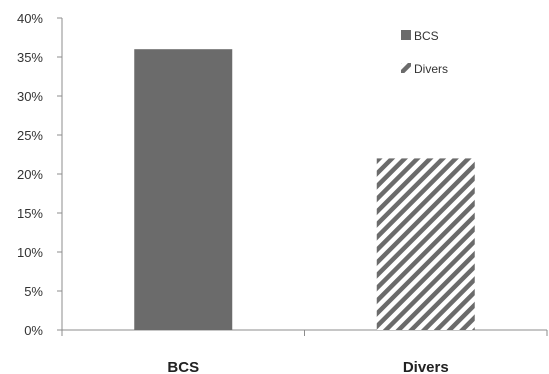  What do you see at coordinates (425, 244) in the screenshot?
I see `bar-divers` at bounding box center [425, 244].